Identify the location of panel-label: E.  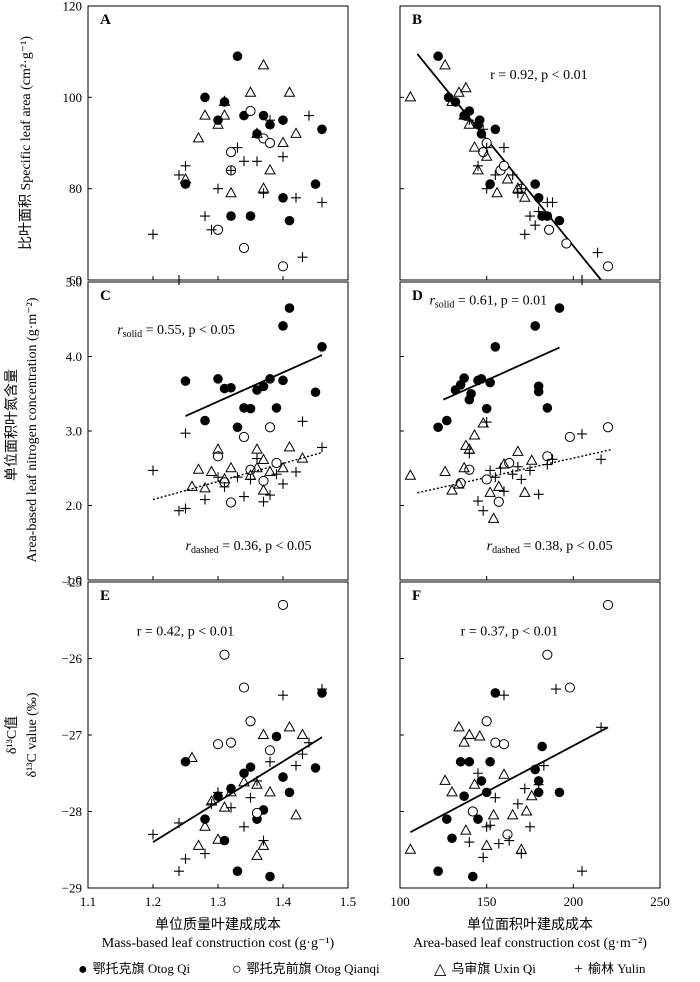
(105, 596).